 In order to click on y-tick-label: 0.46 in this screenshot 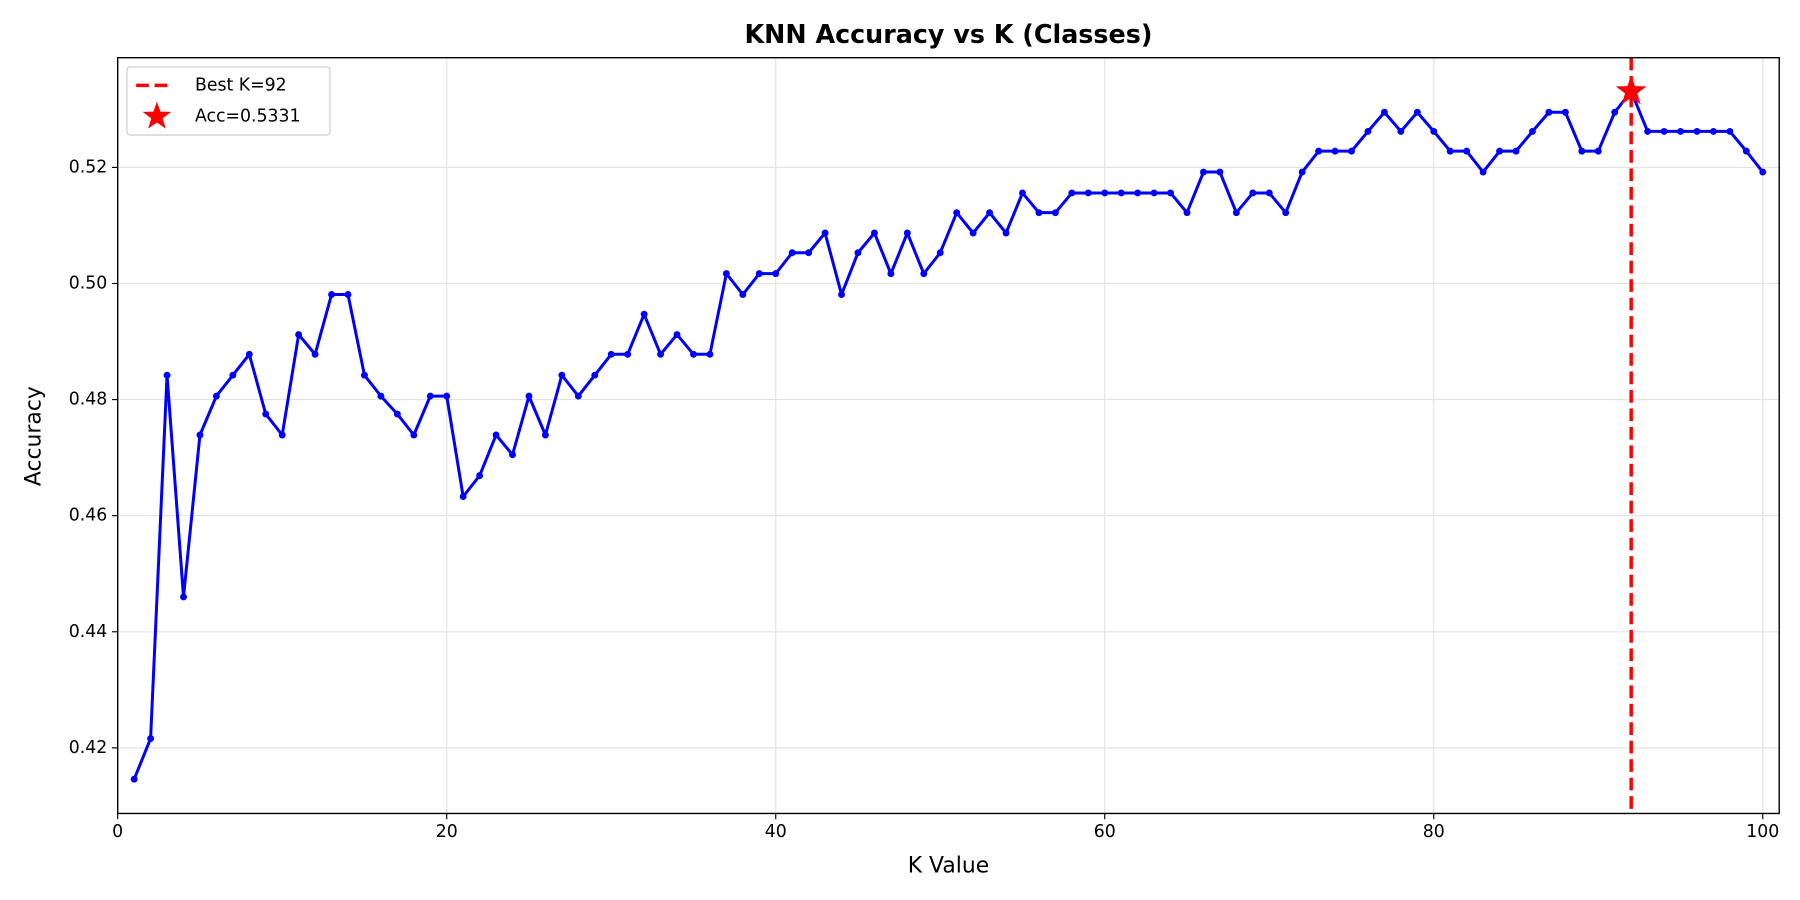, I will do `click(88, 516)`.